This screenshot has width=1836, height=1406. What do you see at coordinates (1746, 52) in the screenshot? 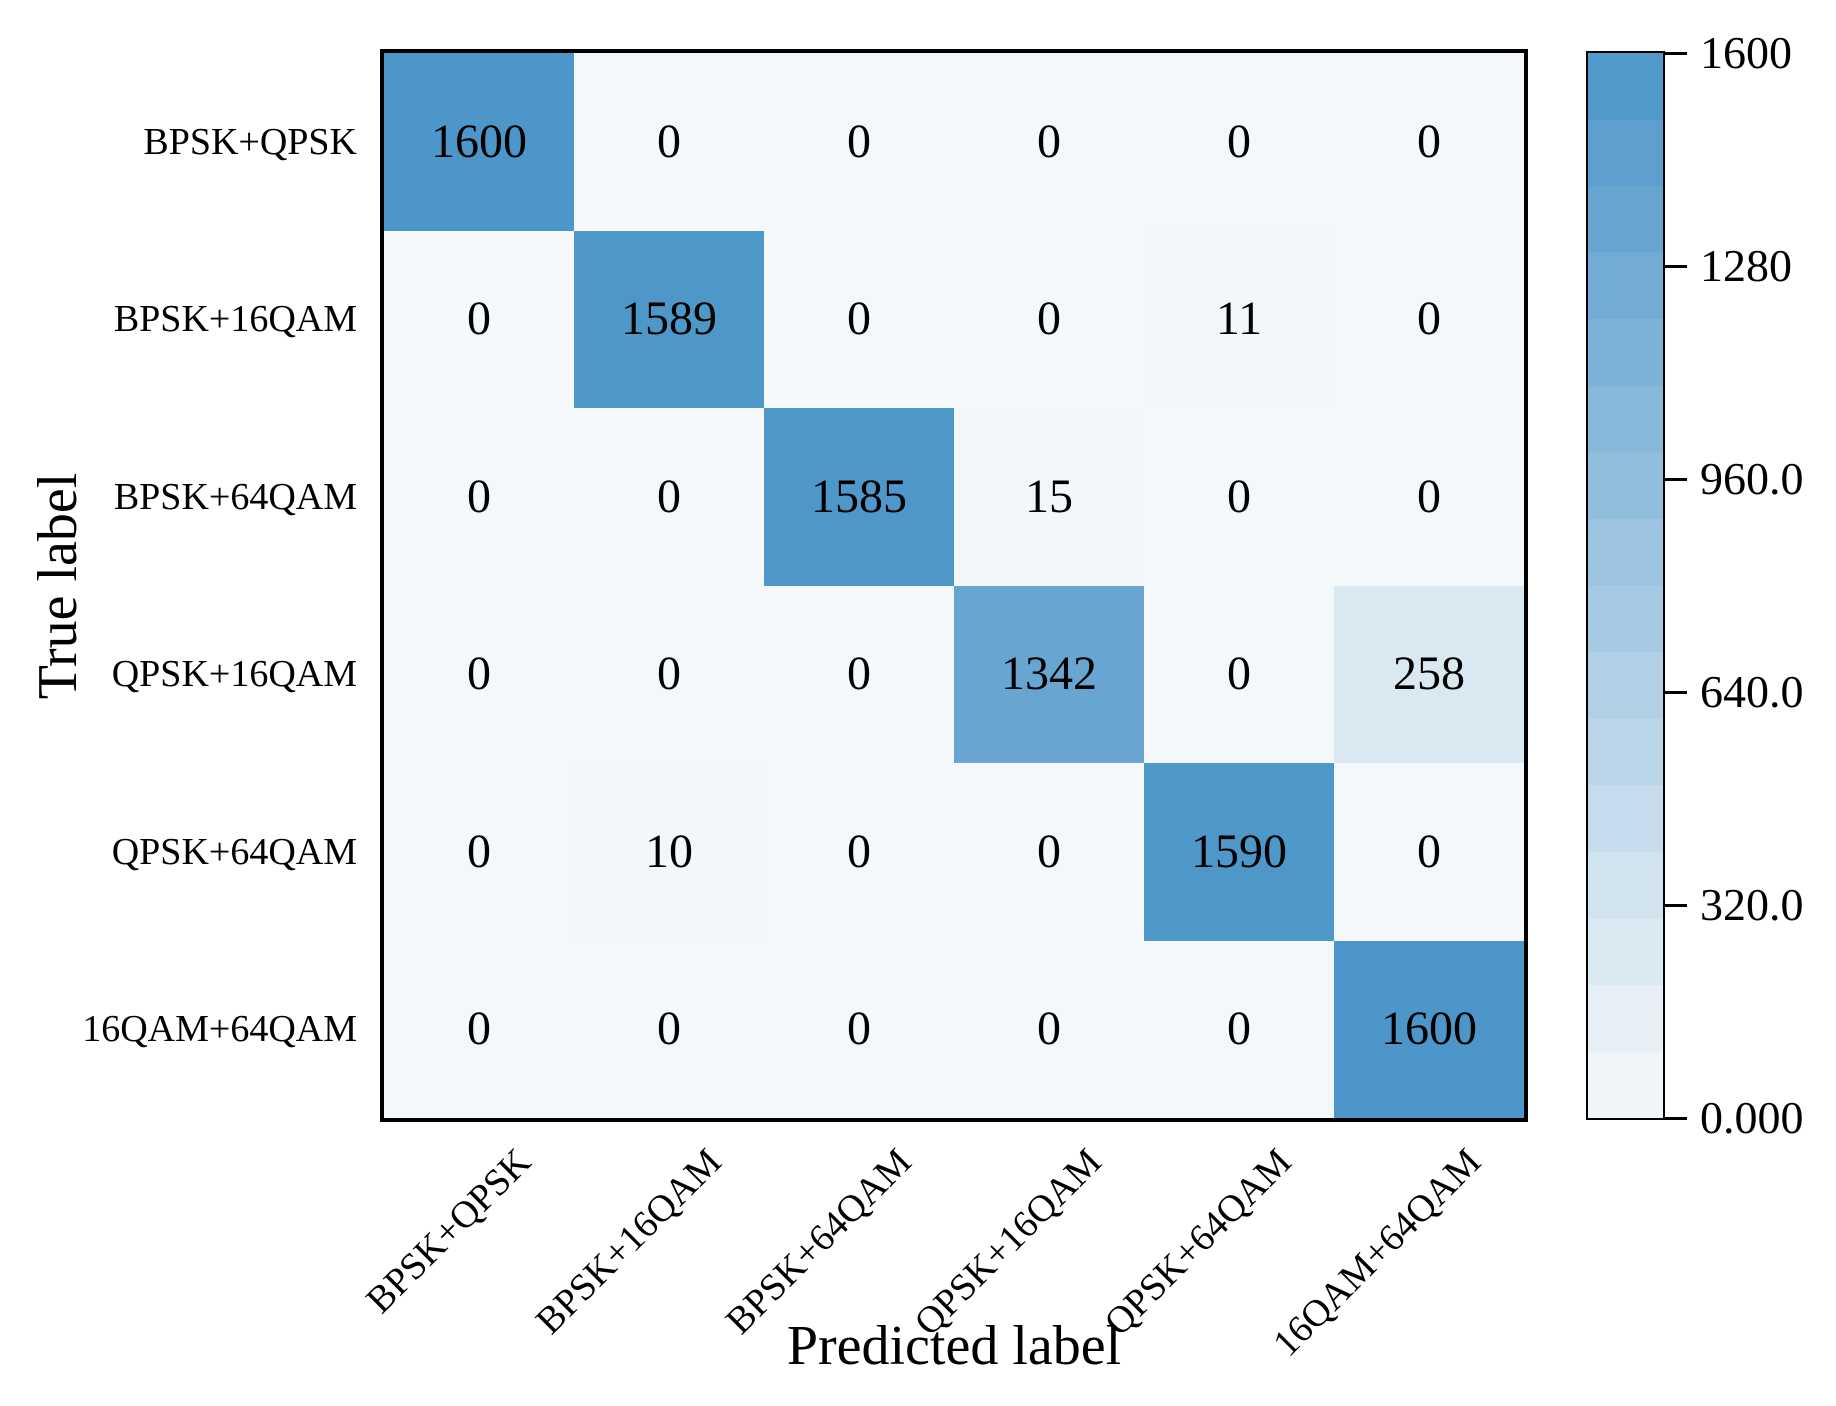
I see `colorbar-tick-label: 1600` at bounding box center [1746, 52].